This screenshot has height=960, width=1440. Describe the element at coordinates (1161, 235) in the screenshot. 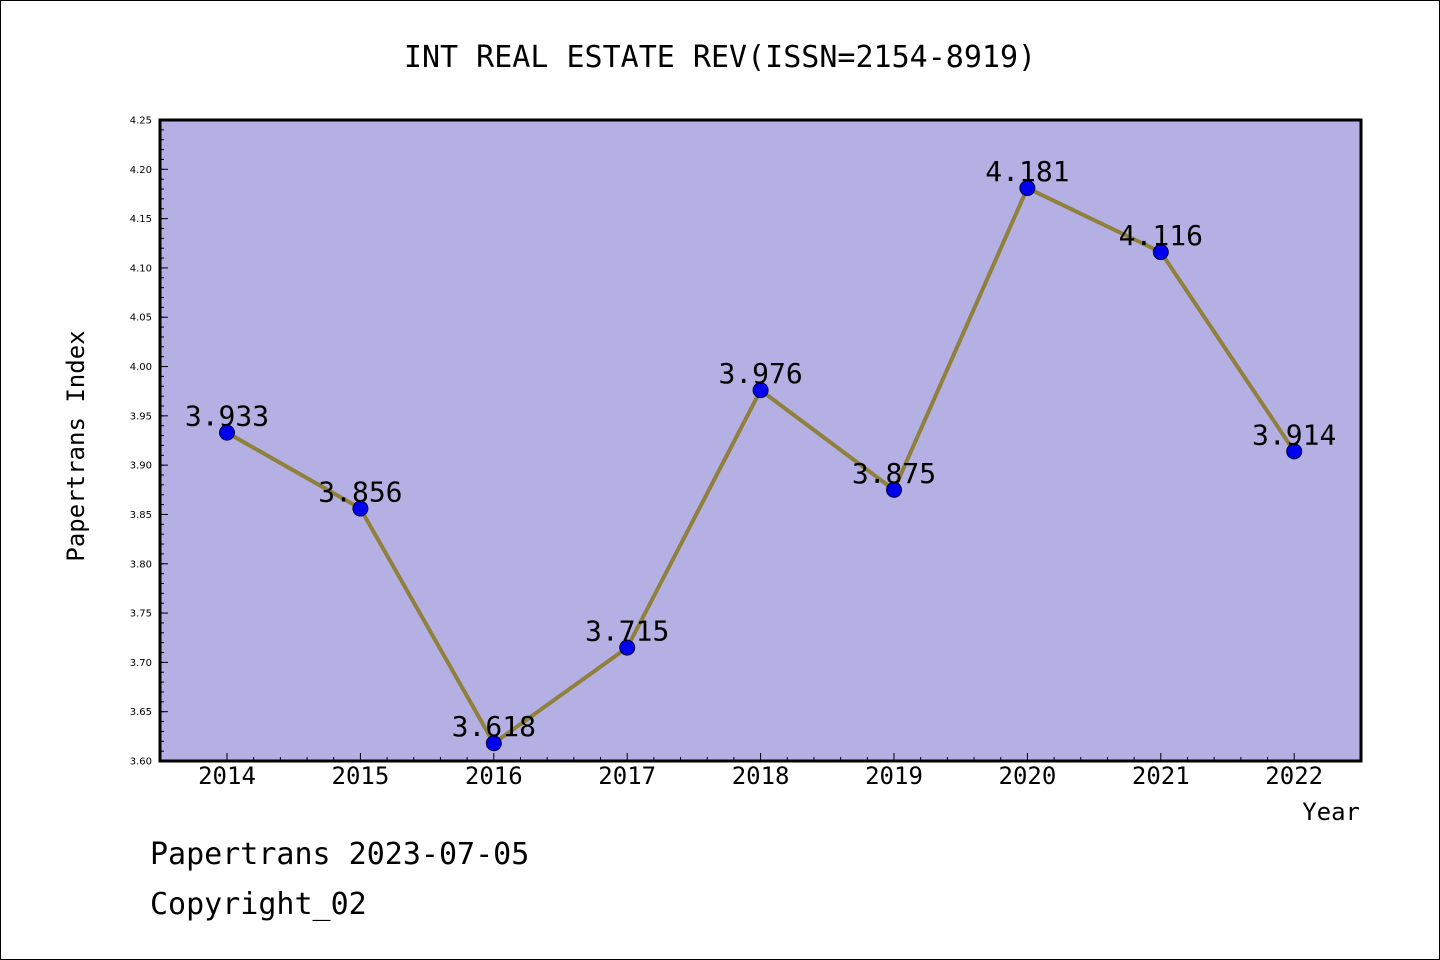

I see `data-label-2021: 4.116` at that location.